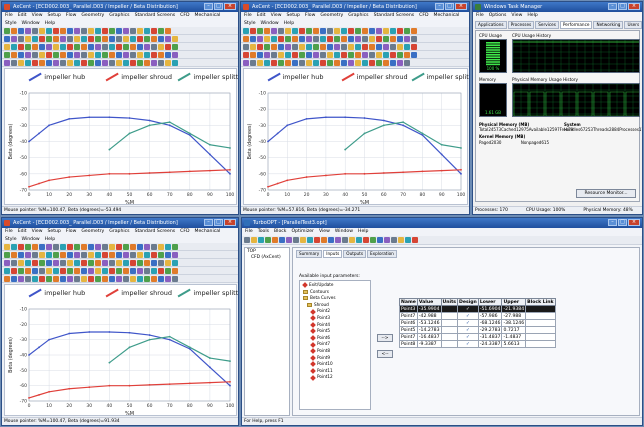 The height and width of the screenshot is (427, 644). What do you see at coordinates (248, 15) in the screenshot?
I see `menu-file: File` at bounding box center [248, 15].